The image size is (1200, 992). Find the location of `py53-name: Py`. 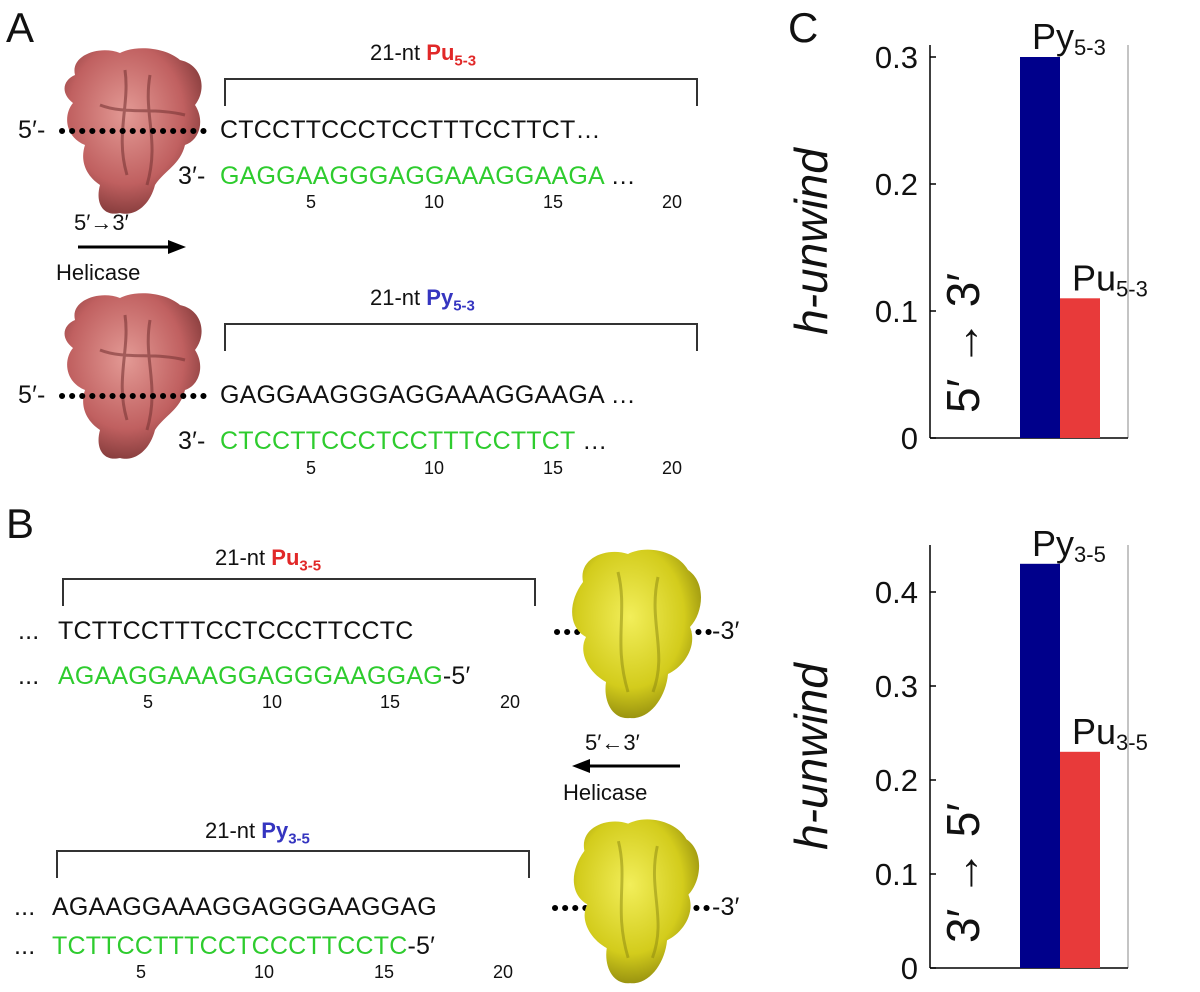

py53-name: Py is located at coordinates (440, 297).